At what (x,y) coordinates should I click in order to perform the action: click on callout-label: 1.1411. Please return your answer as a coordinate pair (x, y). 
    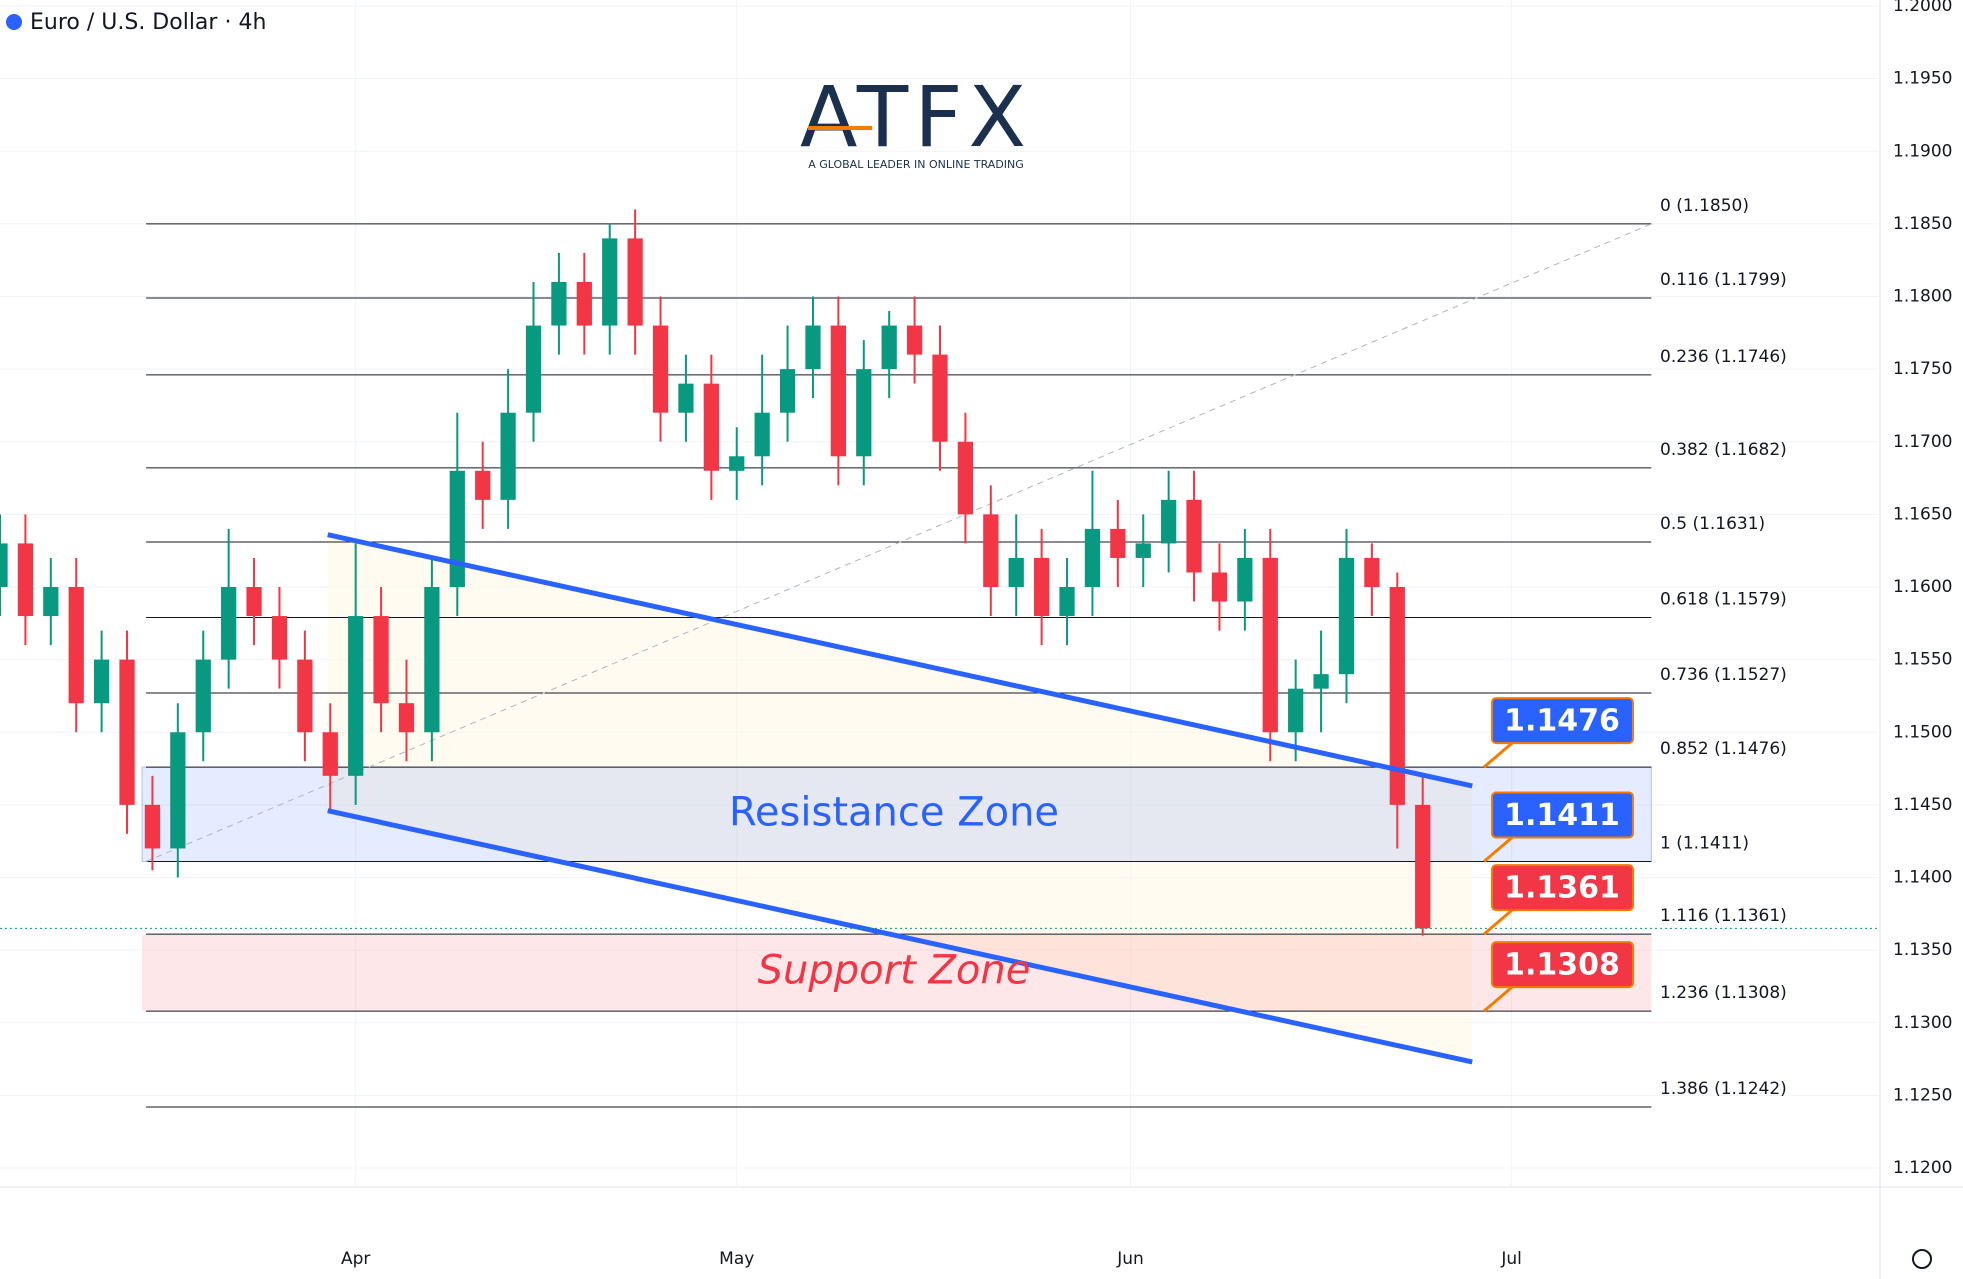
    Looking at the image, I should click on (1562, 815).